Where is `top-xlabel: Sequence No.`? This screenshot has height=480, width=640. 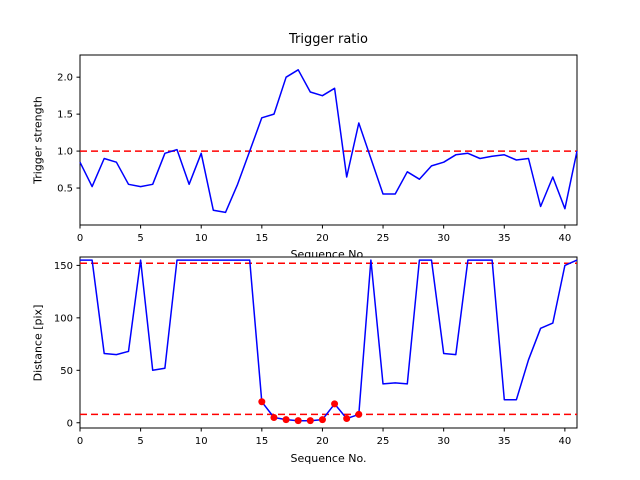
top-xlabel: Sequence No. is located at coordinates (328, 254).